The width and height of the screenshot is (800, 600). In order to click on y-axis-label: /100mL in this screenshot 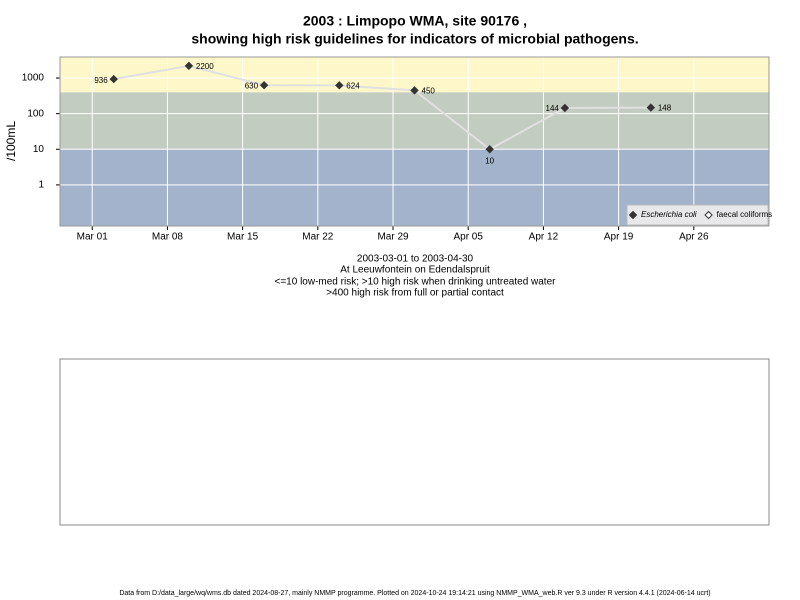, I will do `click(11, 141)`.